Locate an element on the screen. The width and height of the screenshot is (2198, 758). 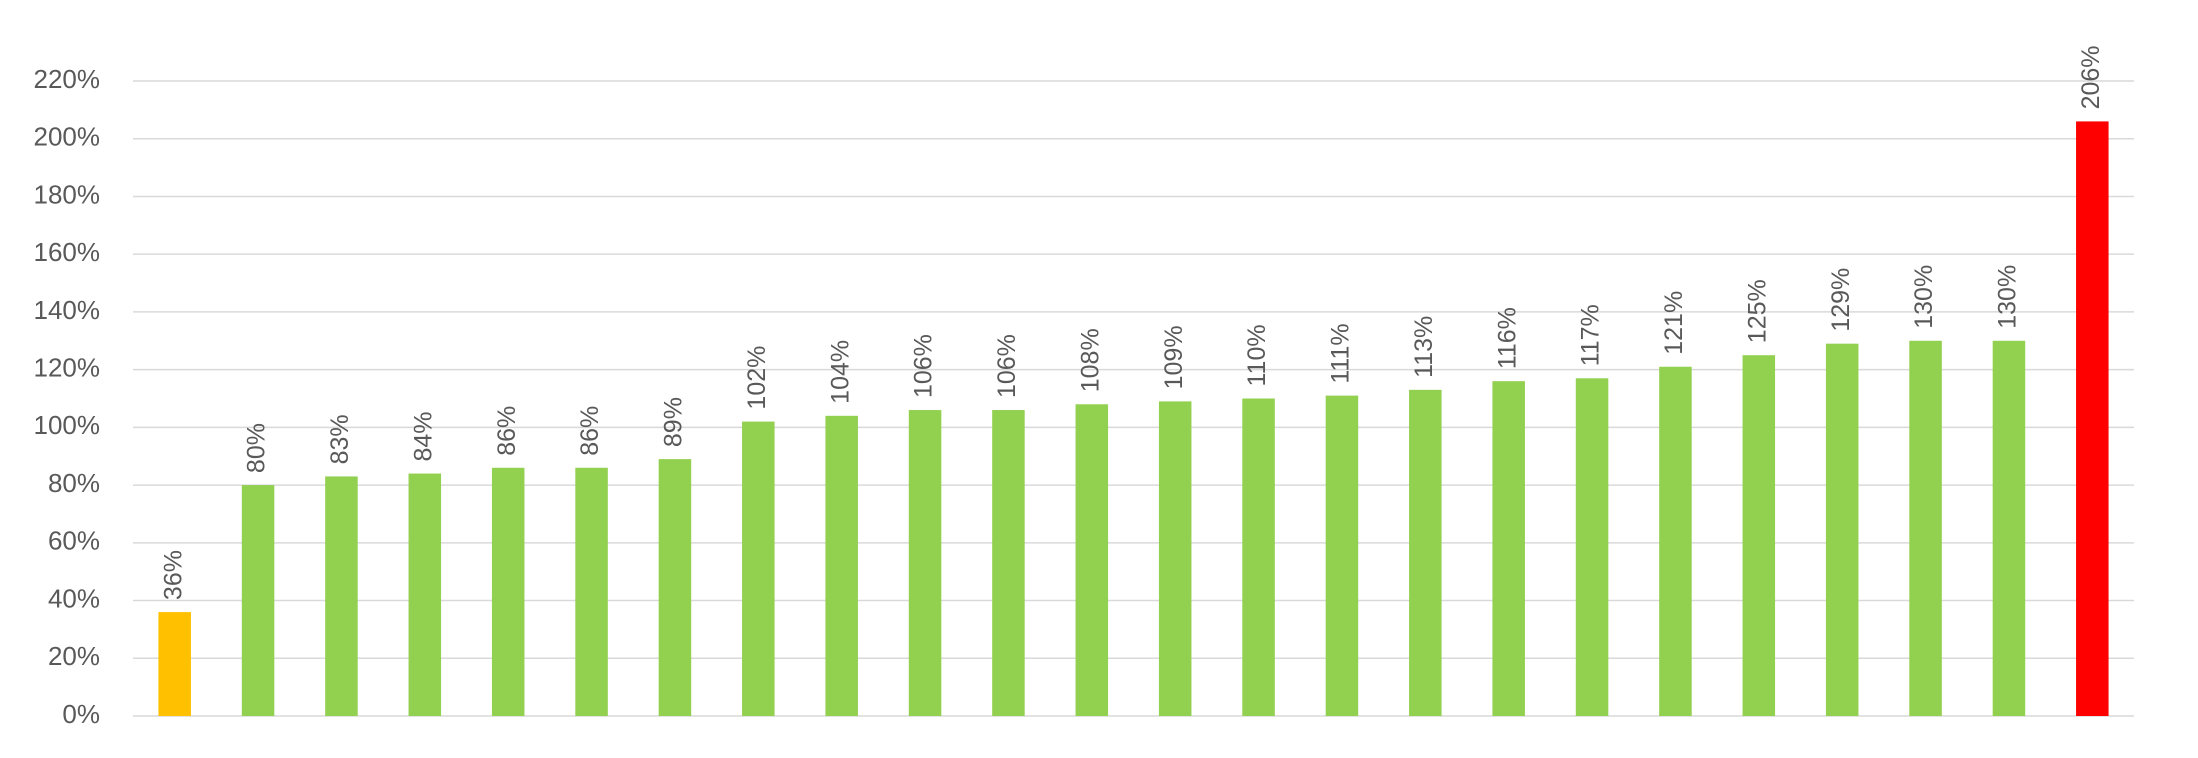
y-tick-label: 80% is located at coordinates (74, 483).